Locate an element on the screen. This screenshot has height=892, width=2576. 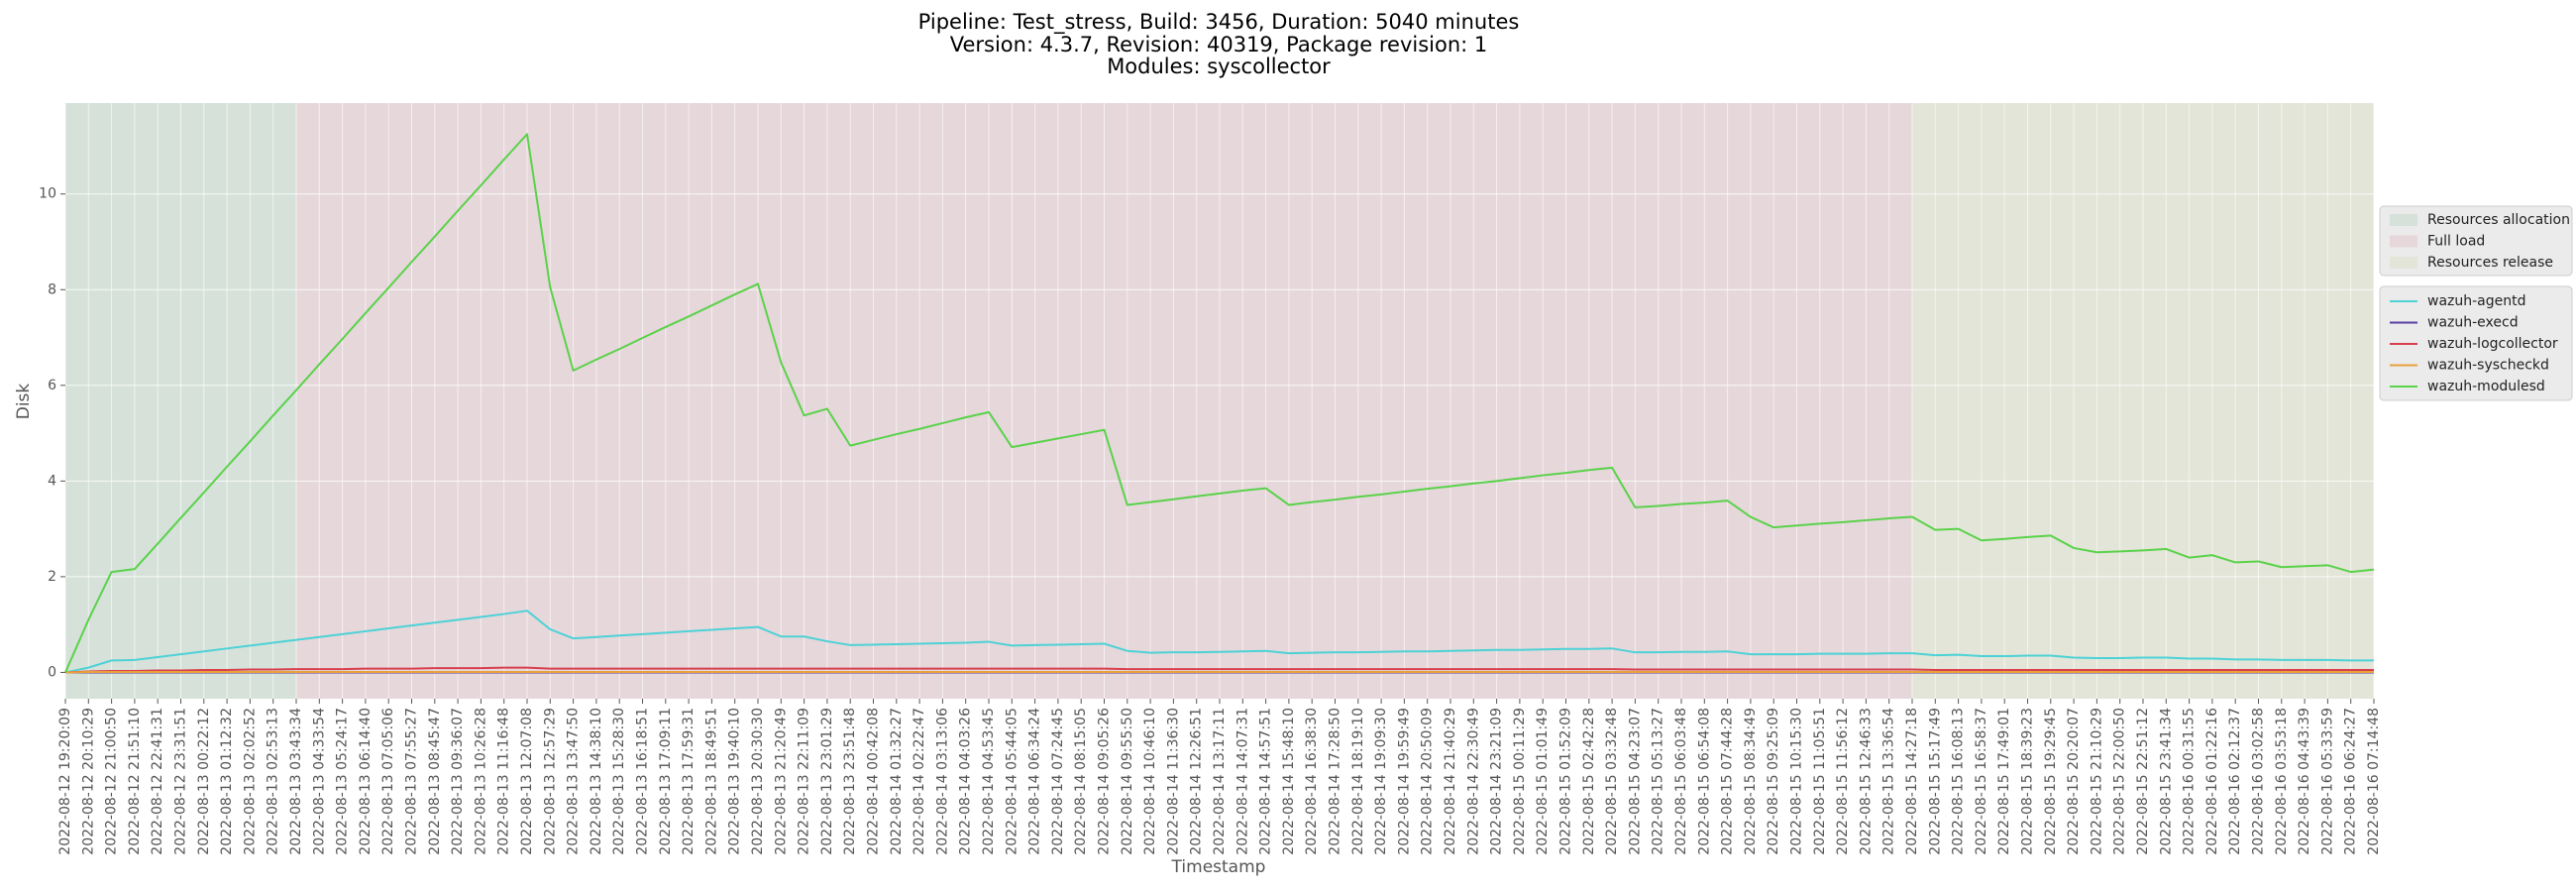
x-tick-label: 2022-08-14 04:53:45 is located at coordinates (989, 782).